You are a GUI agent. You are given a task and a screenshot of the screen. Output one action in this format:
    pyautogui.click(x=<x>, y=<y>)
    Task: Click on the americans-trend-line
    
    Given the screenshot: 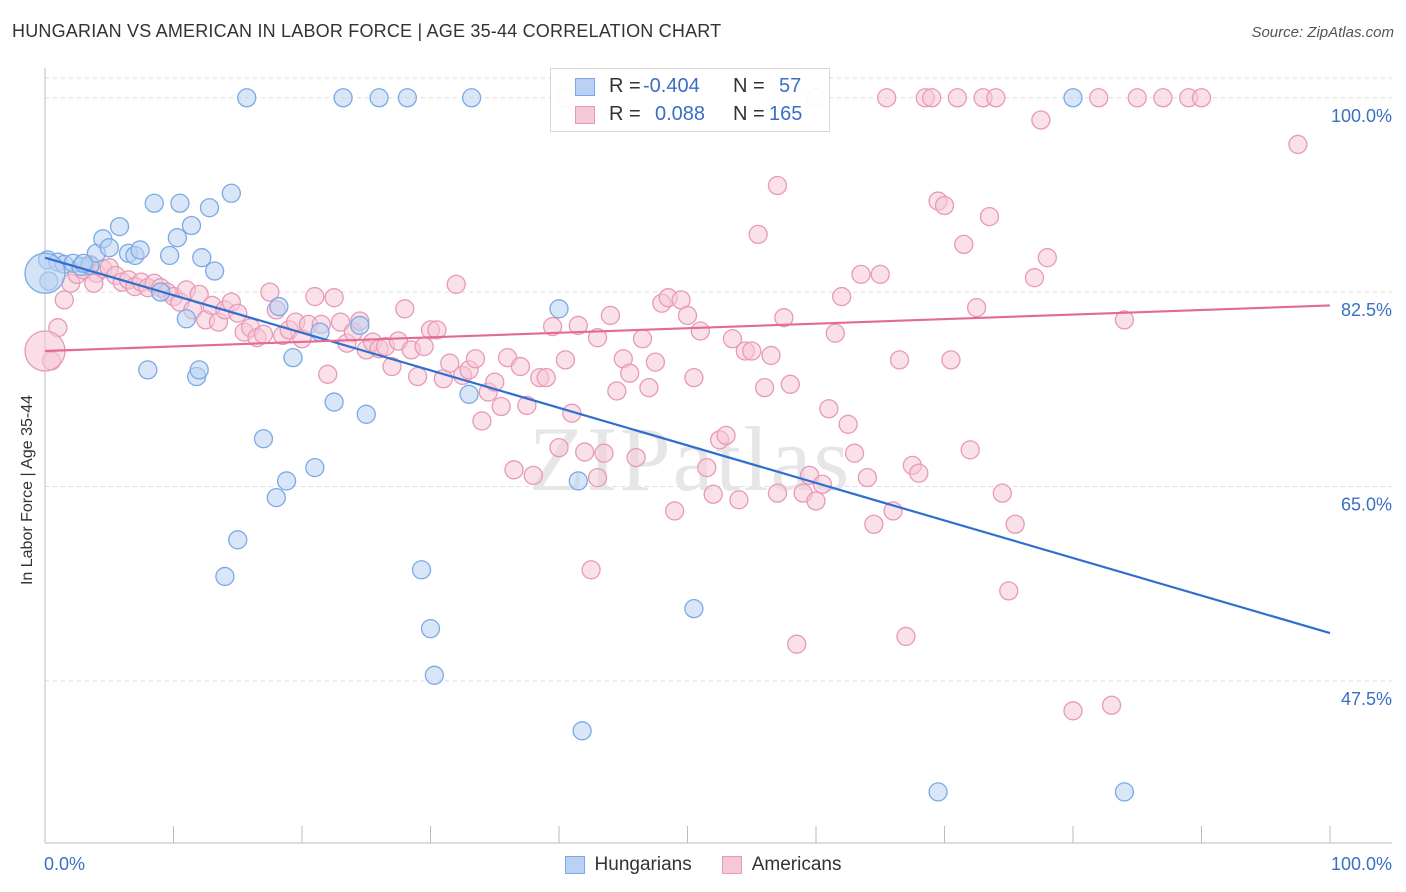 What is the action you would take?
    pyautogui.click(x=687, y=328)
    